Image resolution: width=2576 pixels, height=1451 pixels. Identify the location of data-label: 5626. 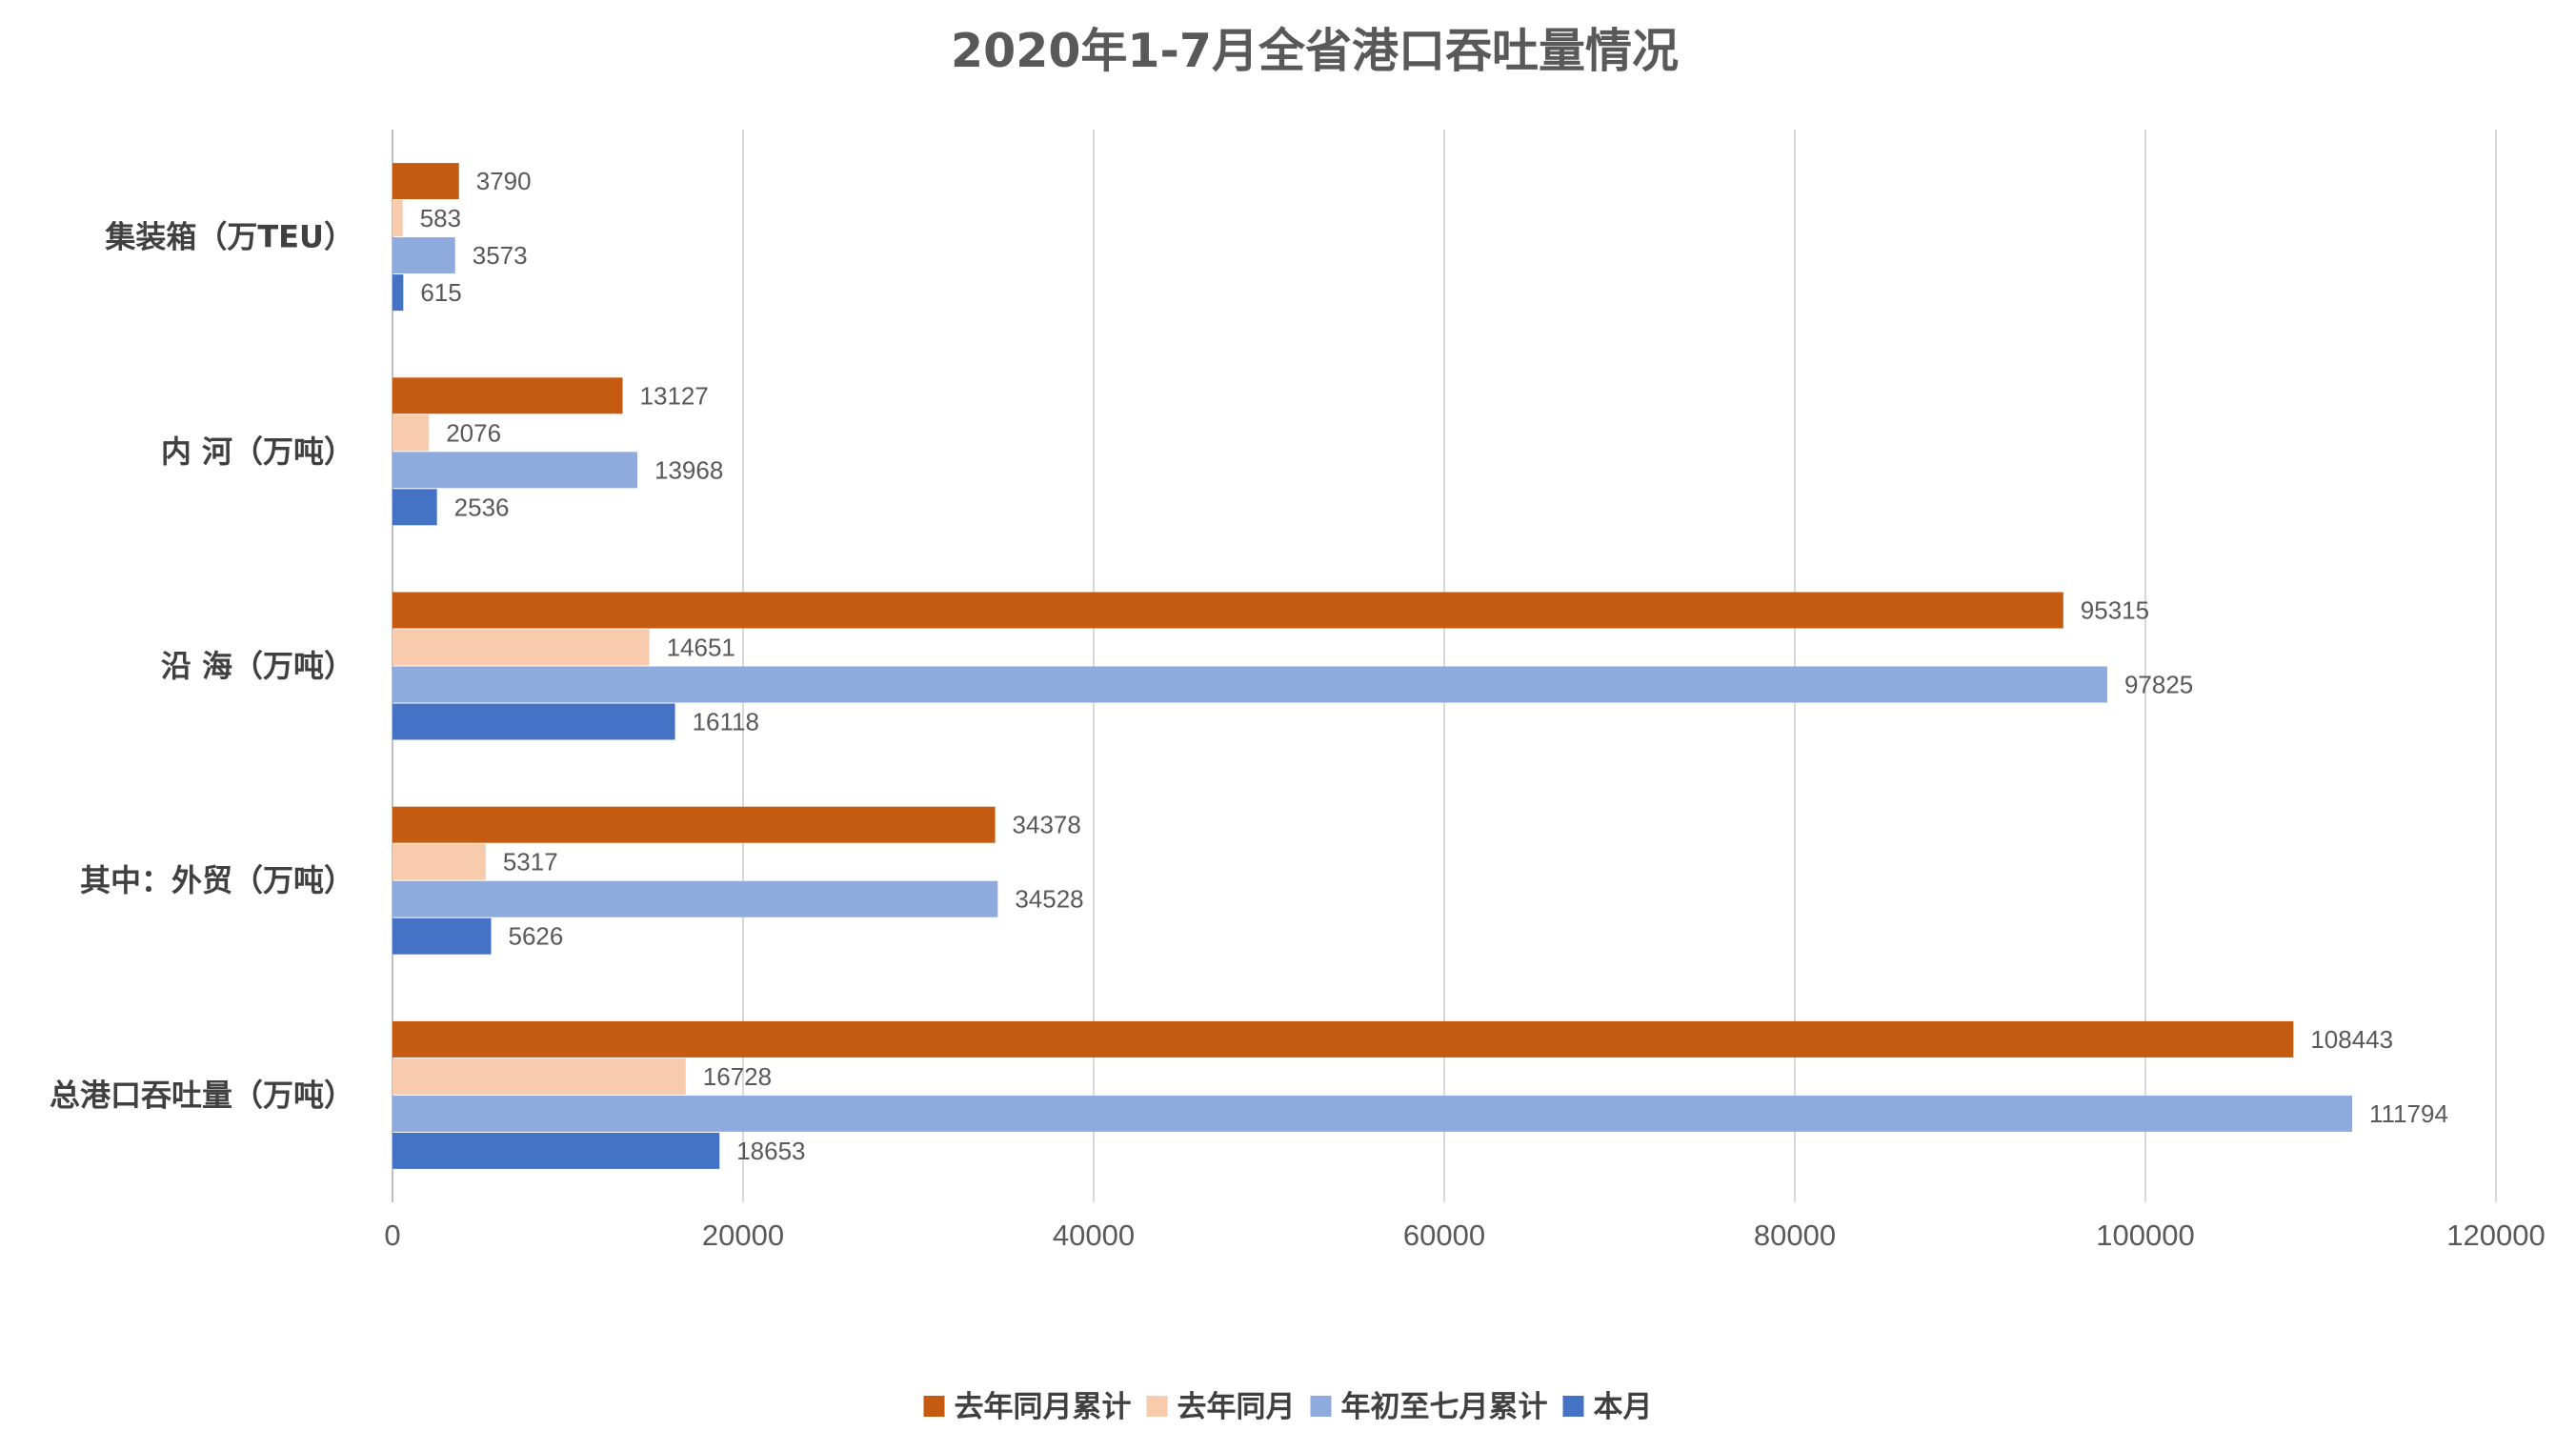
(537, 936).